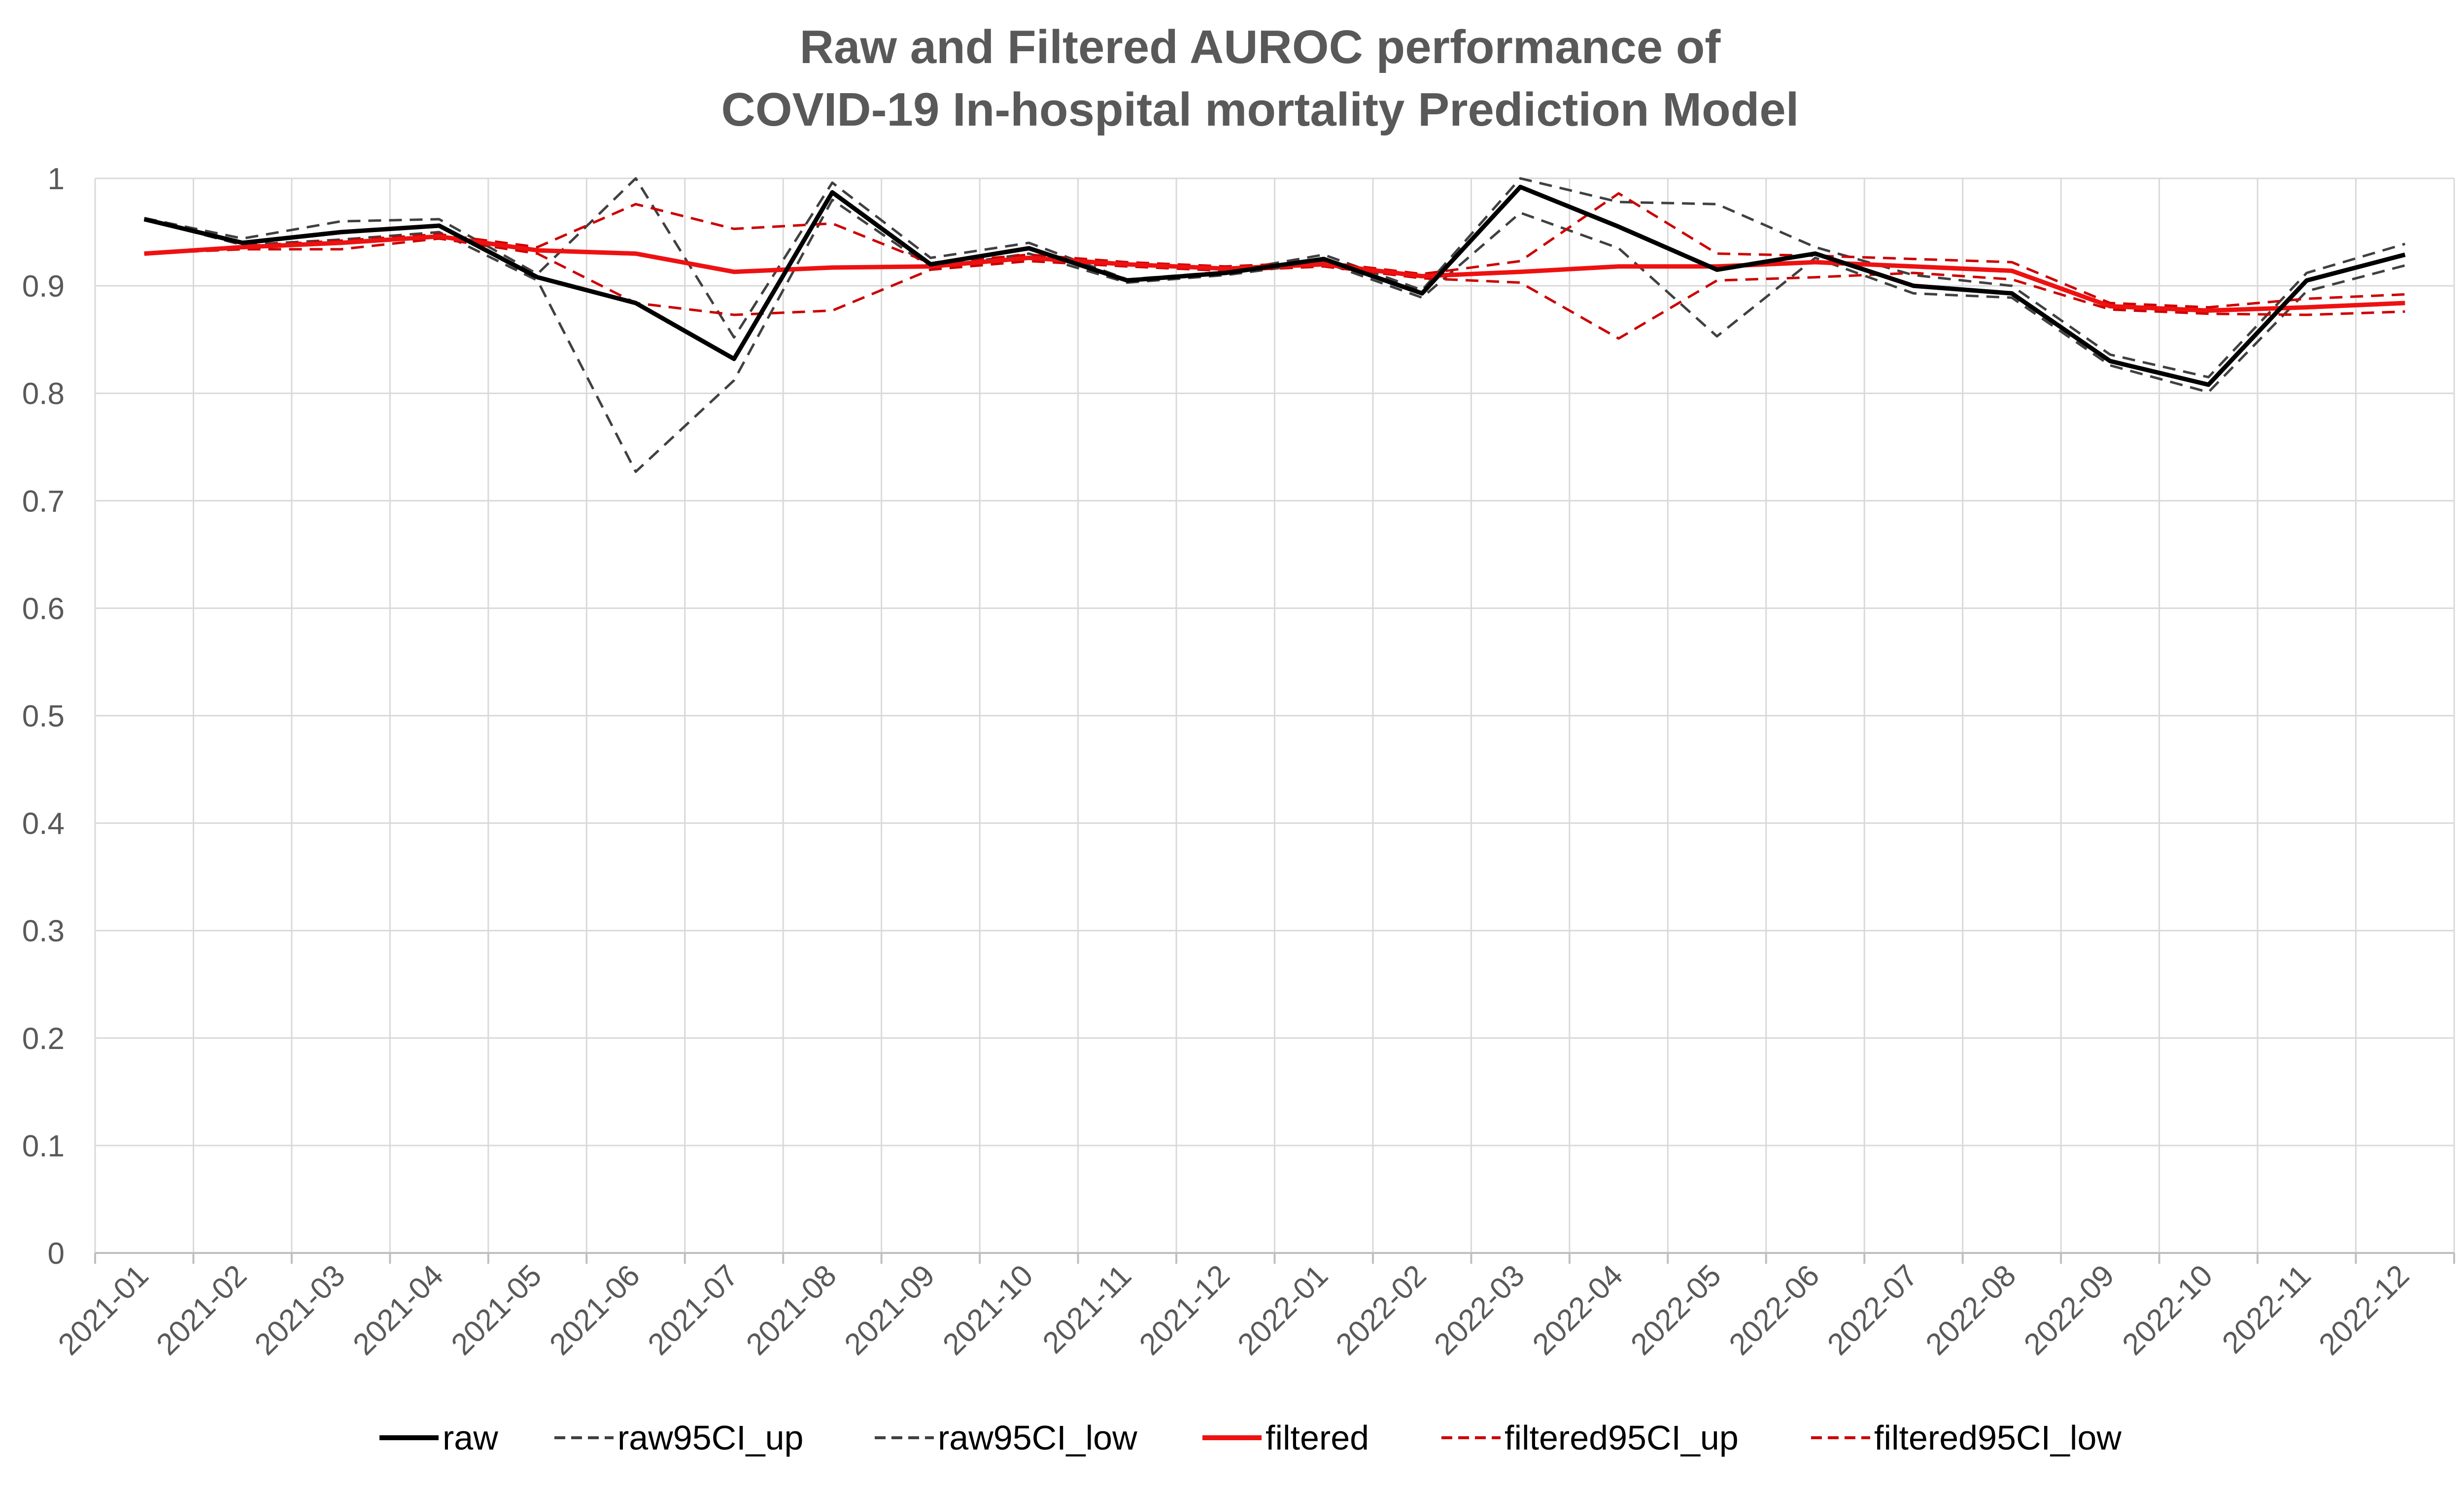 This screenshot has height=1488, width=2464. Describe the element at coordinates (2168, 1310) in the screenshot. I see `x-tick-label: 2022-10` at that location.